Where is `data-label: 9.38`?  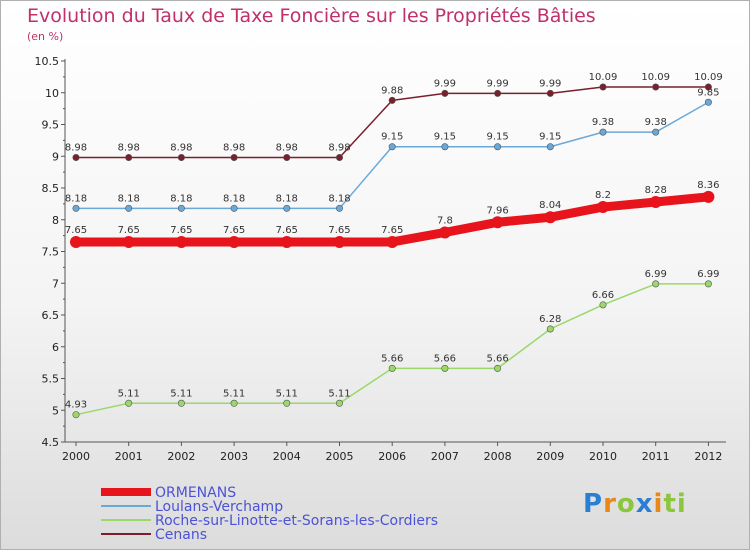
data-label: 9.38 is located at coordinates (656, 122).